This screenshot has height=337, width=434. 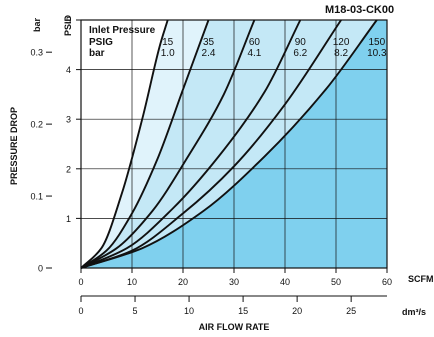 I want to click on legend-bar-150: 10.3, so click(x=377, y=53).